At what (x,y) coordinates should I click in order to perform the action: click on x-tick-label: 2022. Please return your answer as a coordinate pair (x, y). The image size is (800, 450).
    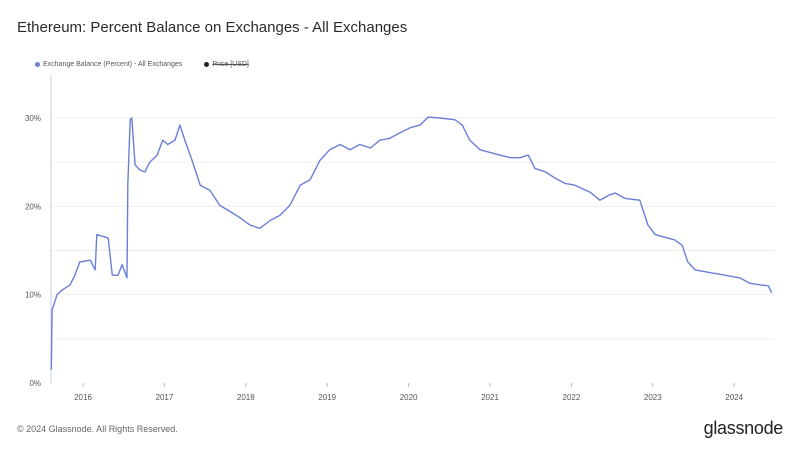
    Looking at the image, I should click on (572, 397).